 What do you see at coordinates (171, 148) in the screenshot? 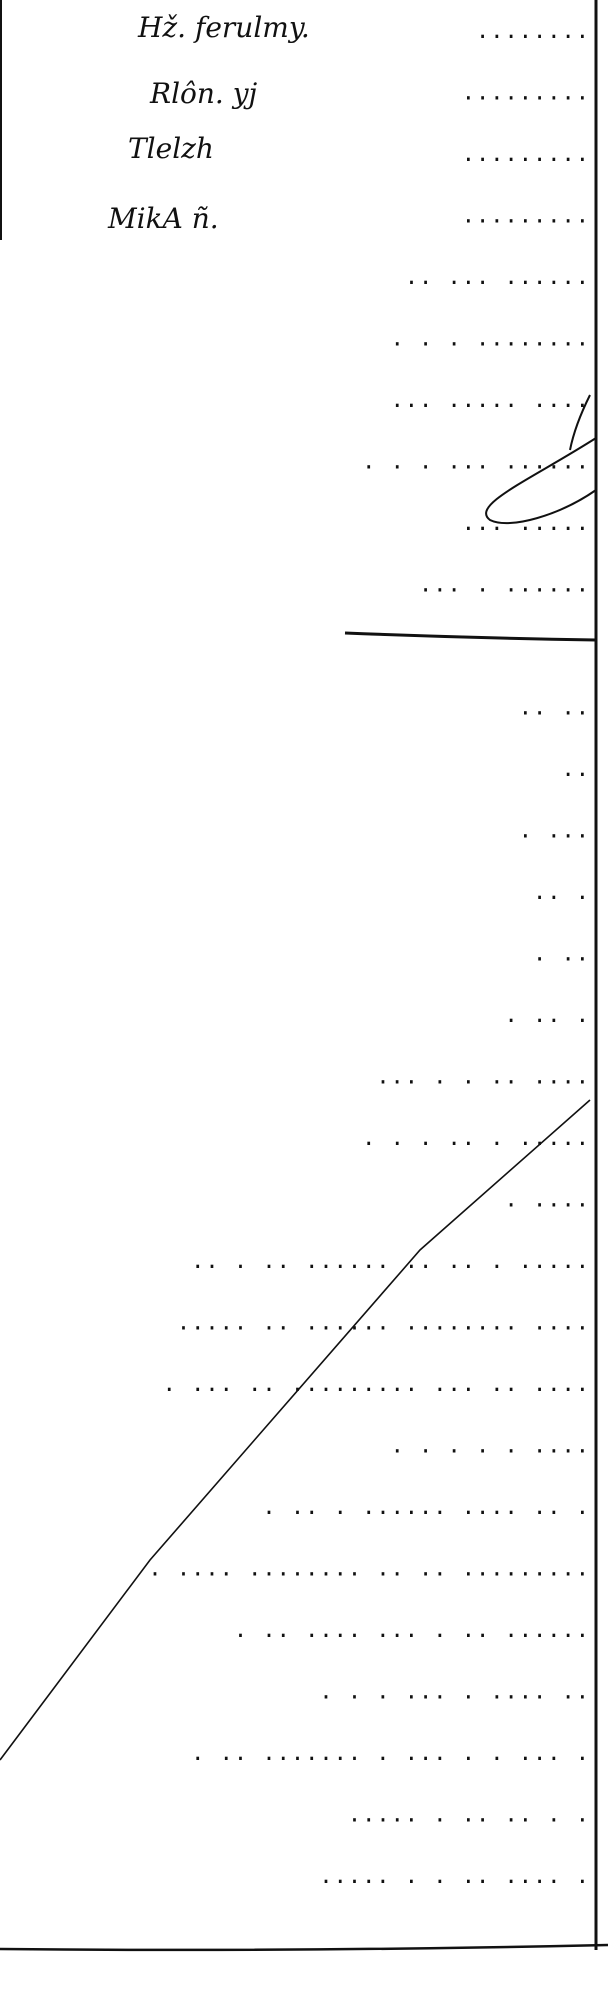
I see `handwritten-entry: Tlelzh` at bounding box center [171, 148].